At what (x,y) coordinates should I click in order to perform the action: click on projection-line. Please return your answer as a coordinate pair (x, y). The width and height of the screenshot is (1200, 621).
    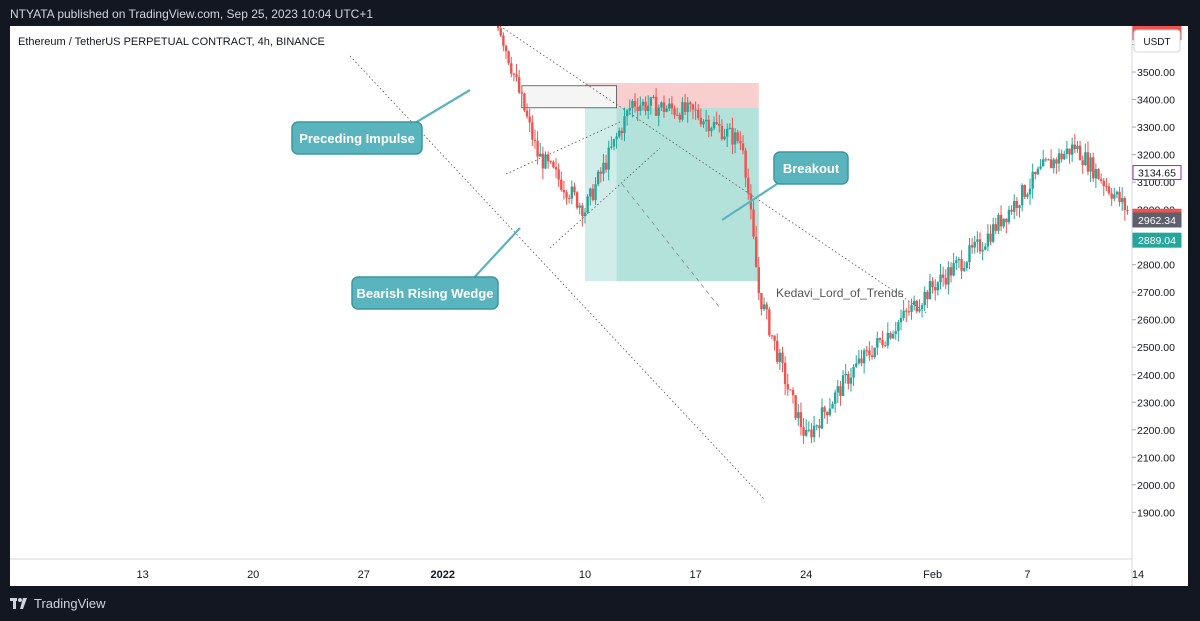
    Looking at the image, I should click on (671, 246).